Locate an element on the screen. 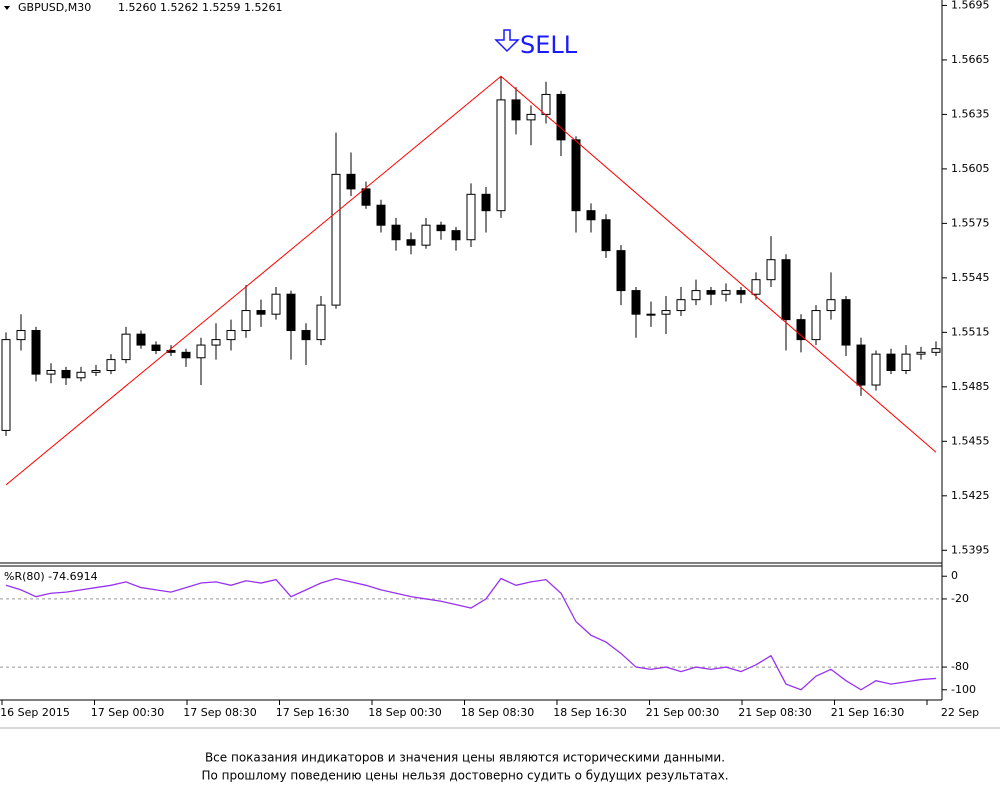 Image resolution: width=1000 pixels, height=799 pixels. y-tick-label: 1.5575 is located at coordinates (970, 222).